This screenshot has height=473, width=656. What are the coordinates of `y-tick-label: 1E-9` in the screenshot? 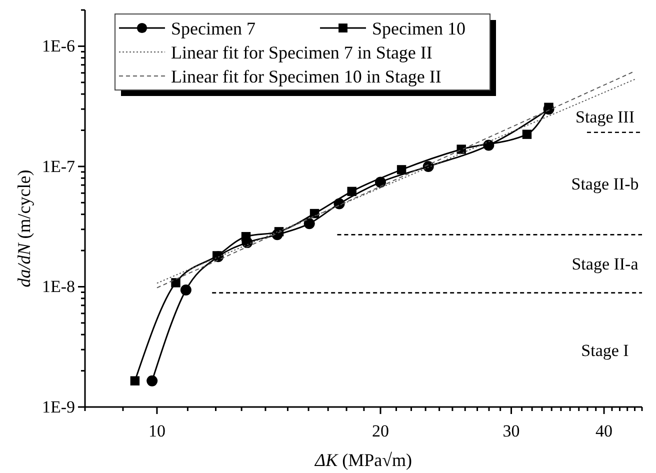 It's located at (58, 406).